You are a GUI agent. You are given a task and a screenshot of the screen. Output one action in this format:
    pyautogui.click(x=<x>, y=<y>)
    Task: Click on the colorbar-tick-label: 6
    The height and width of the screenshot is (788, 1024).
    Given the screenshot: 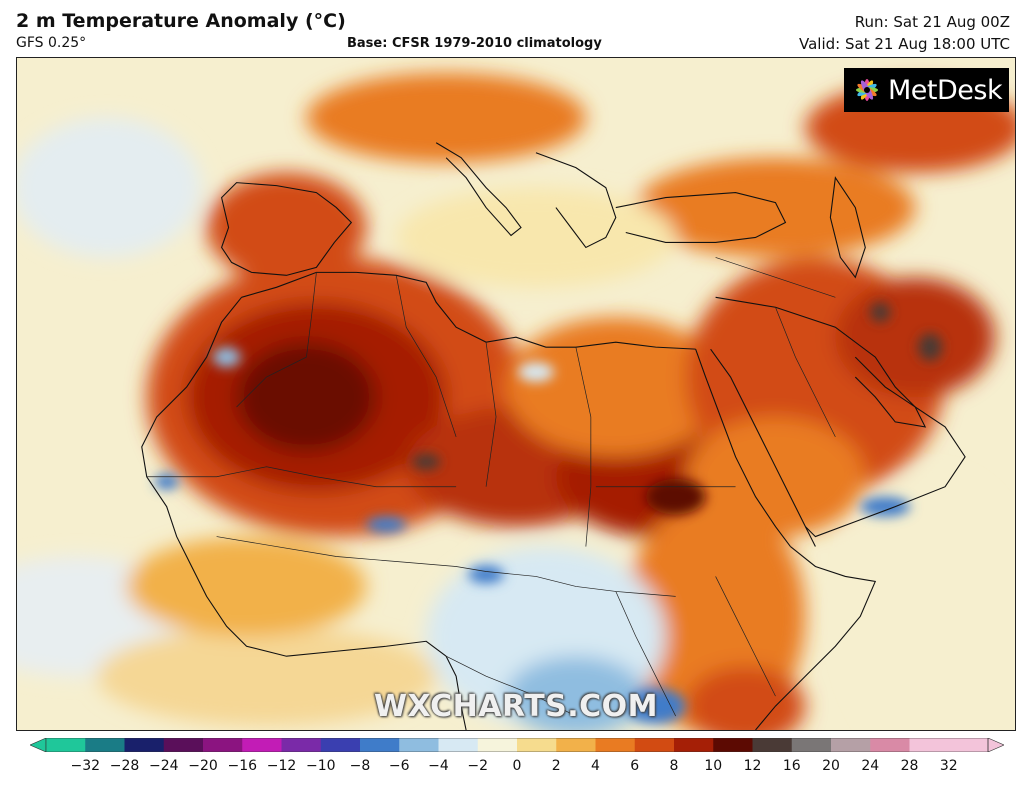 What is the action you would take?
    pyautogui.click(x=635, y=766)
    